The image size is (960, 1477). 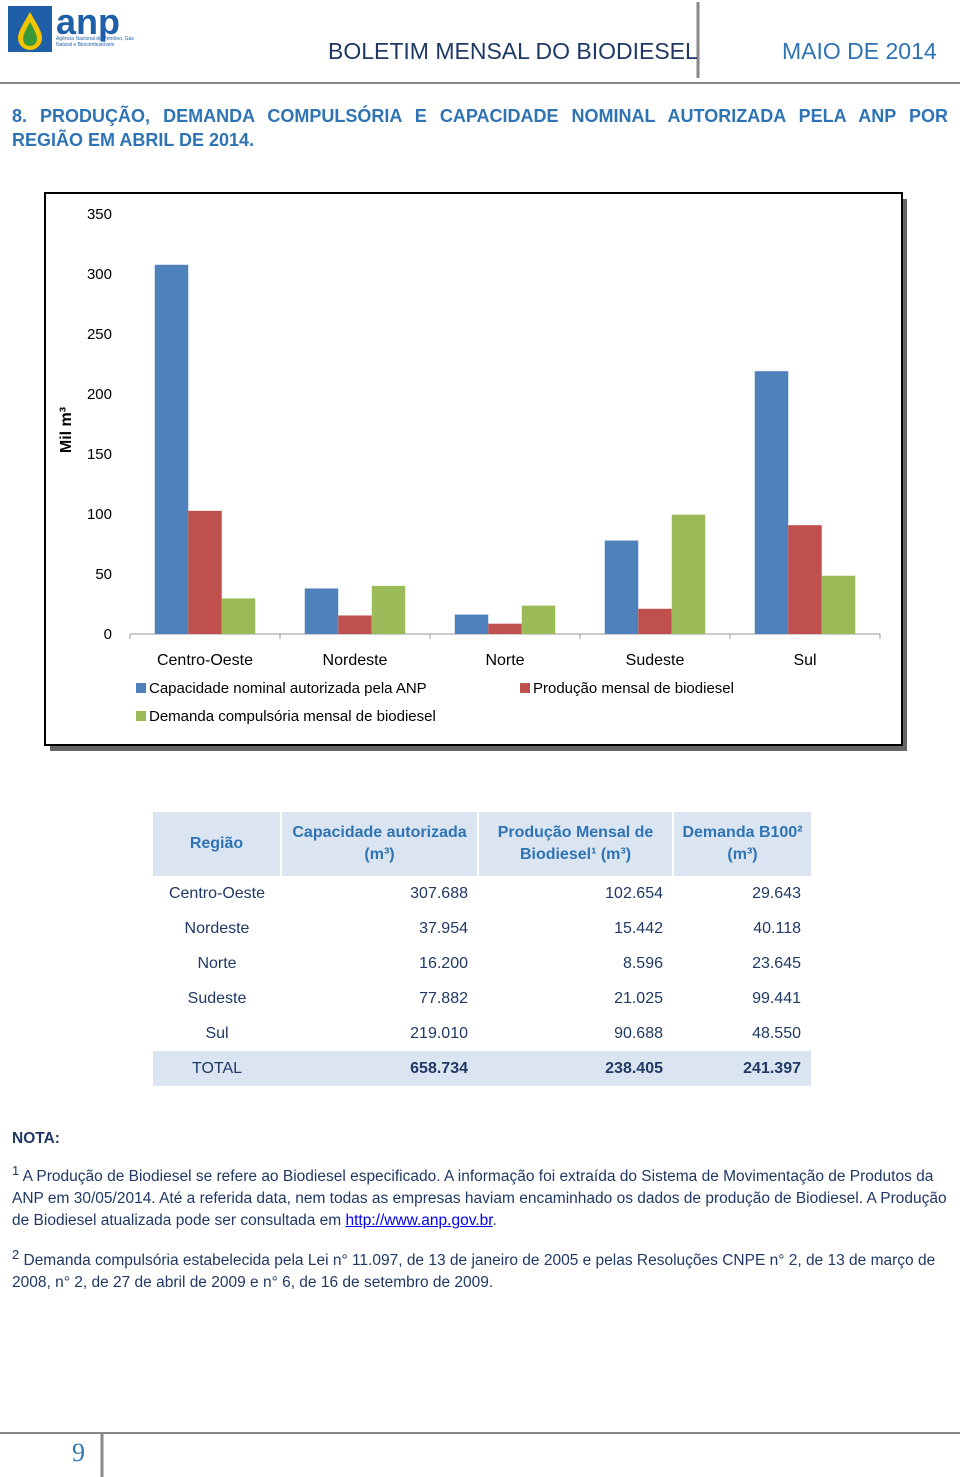 What do you see at coordinates (217, 1068) in the screenshot?
I see `table-cell: TOTAL` at bounding box center [217, 1068].